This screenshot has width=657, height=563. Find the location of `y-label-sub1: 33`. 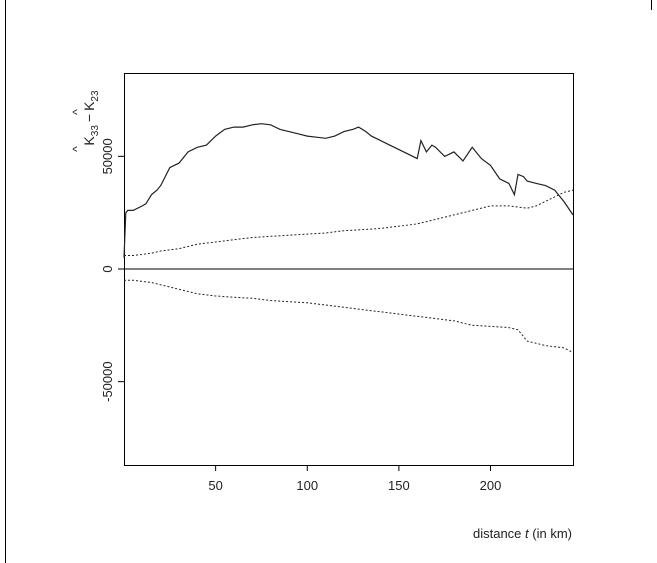

y-label-sub1: 33 is located at coordinates (95, 131).